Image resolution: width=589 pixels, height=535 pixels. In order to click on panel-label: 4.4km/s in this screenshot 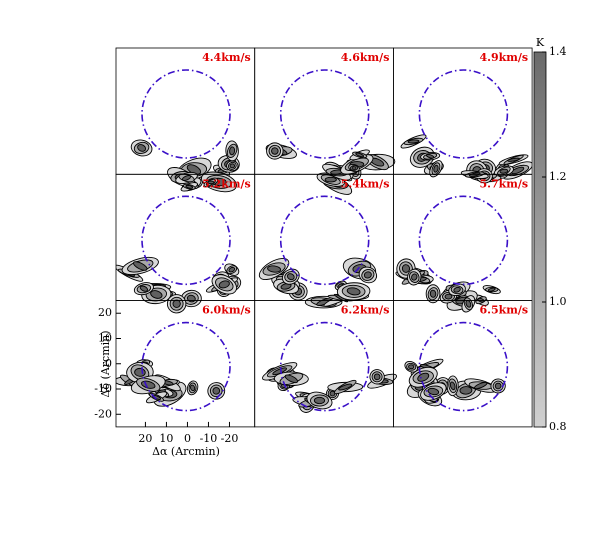, I will do `click(226, 57)`.